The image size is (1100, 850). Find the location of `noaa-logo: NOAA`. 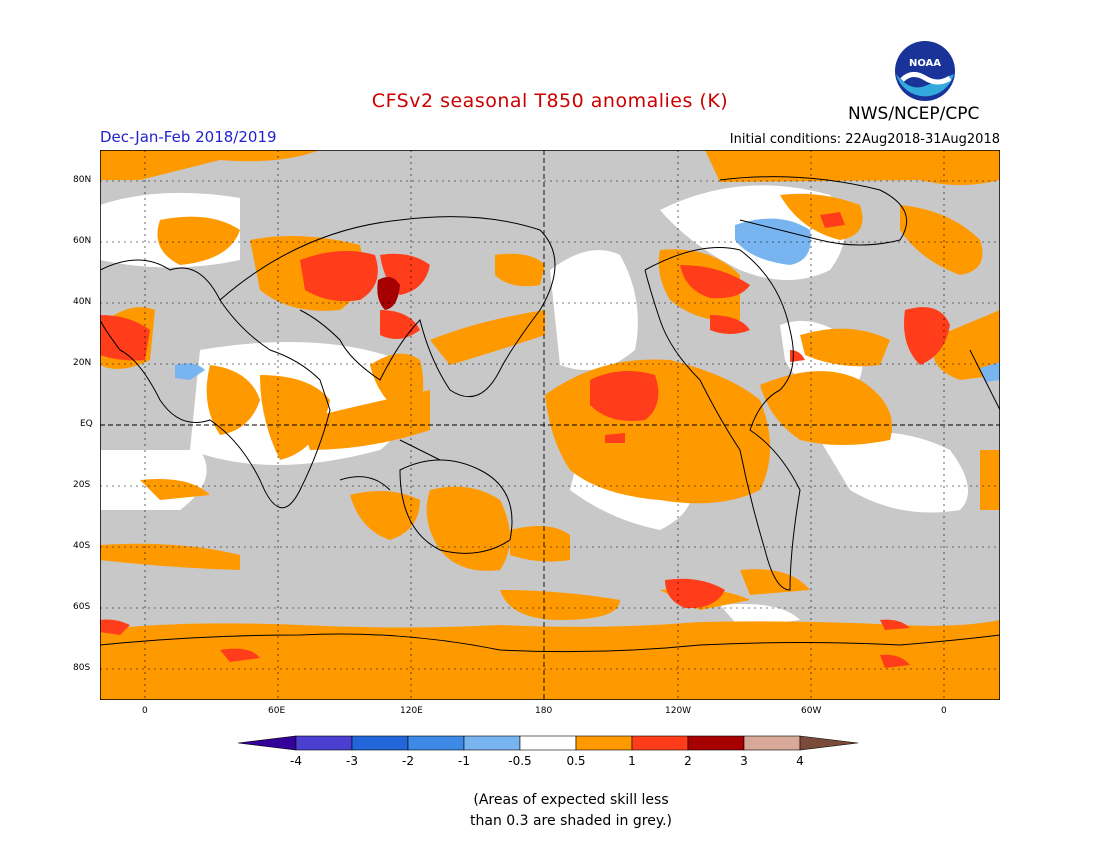

noaa-logo: NOAA is located at coordinates (925, 71).